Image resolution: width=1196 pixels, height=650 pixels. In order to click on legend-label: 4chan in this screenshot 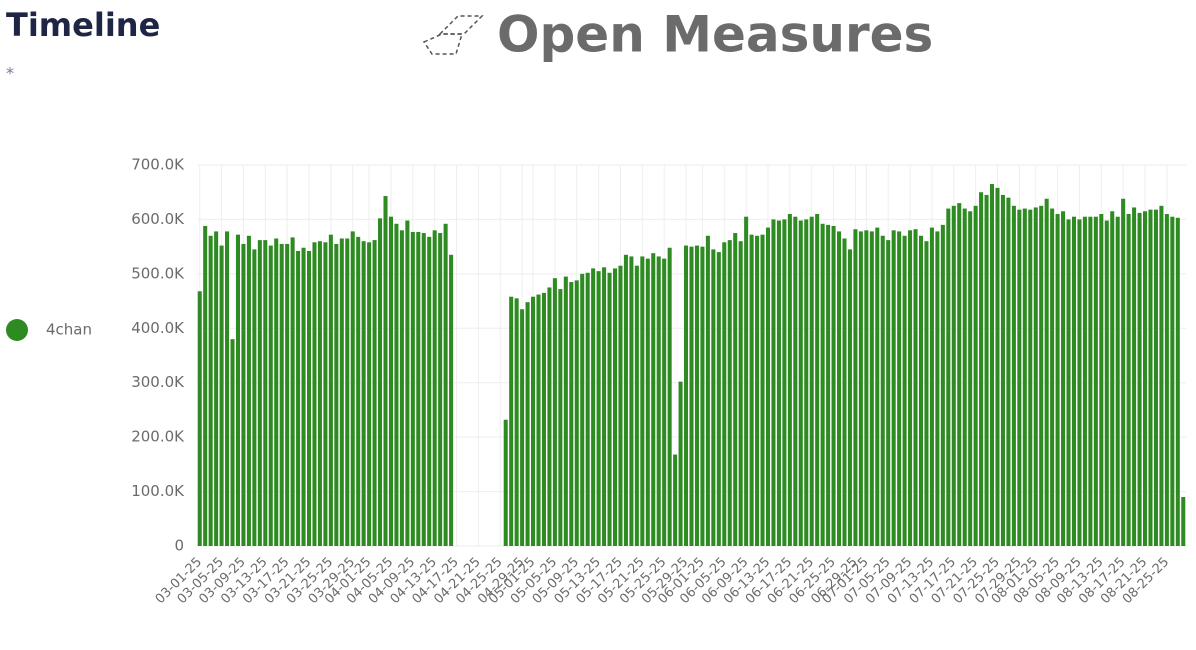, I will do `click(69, 330)`.